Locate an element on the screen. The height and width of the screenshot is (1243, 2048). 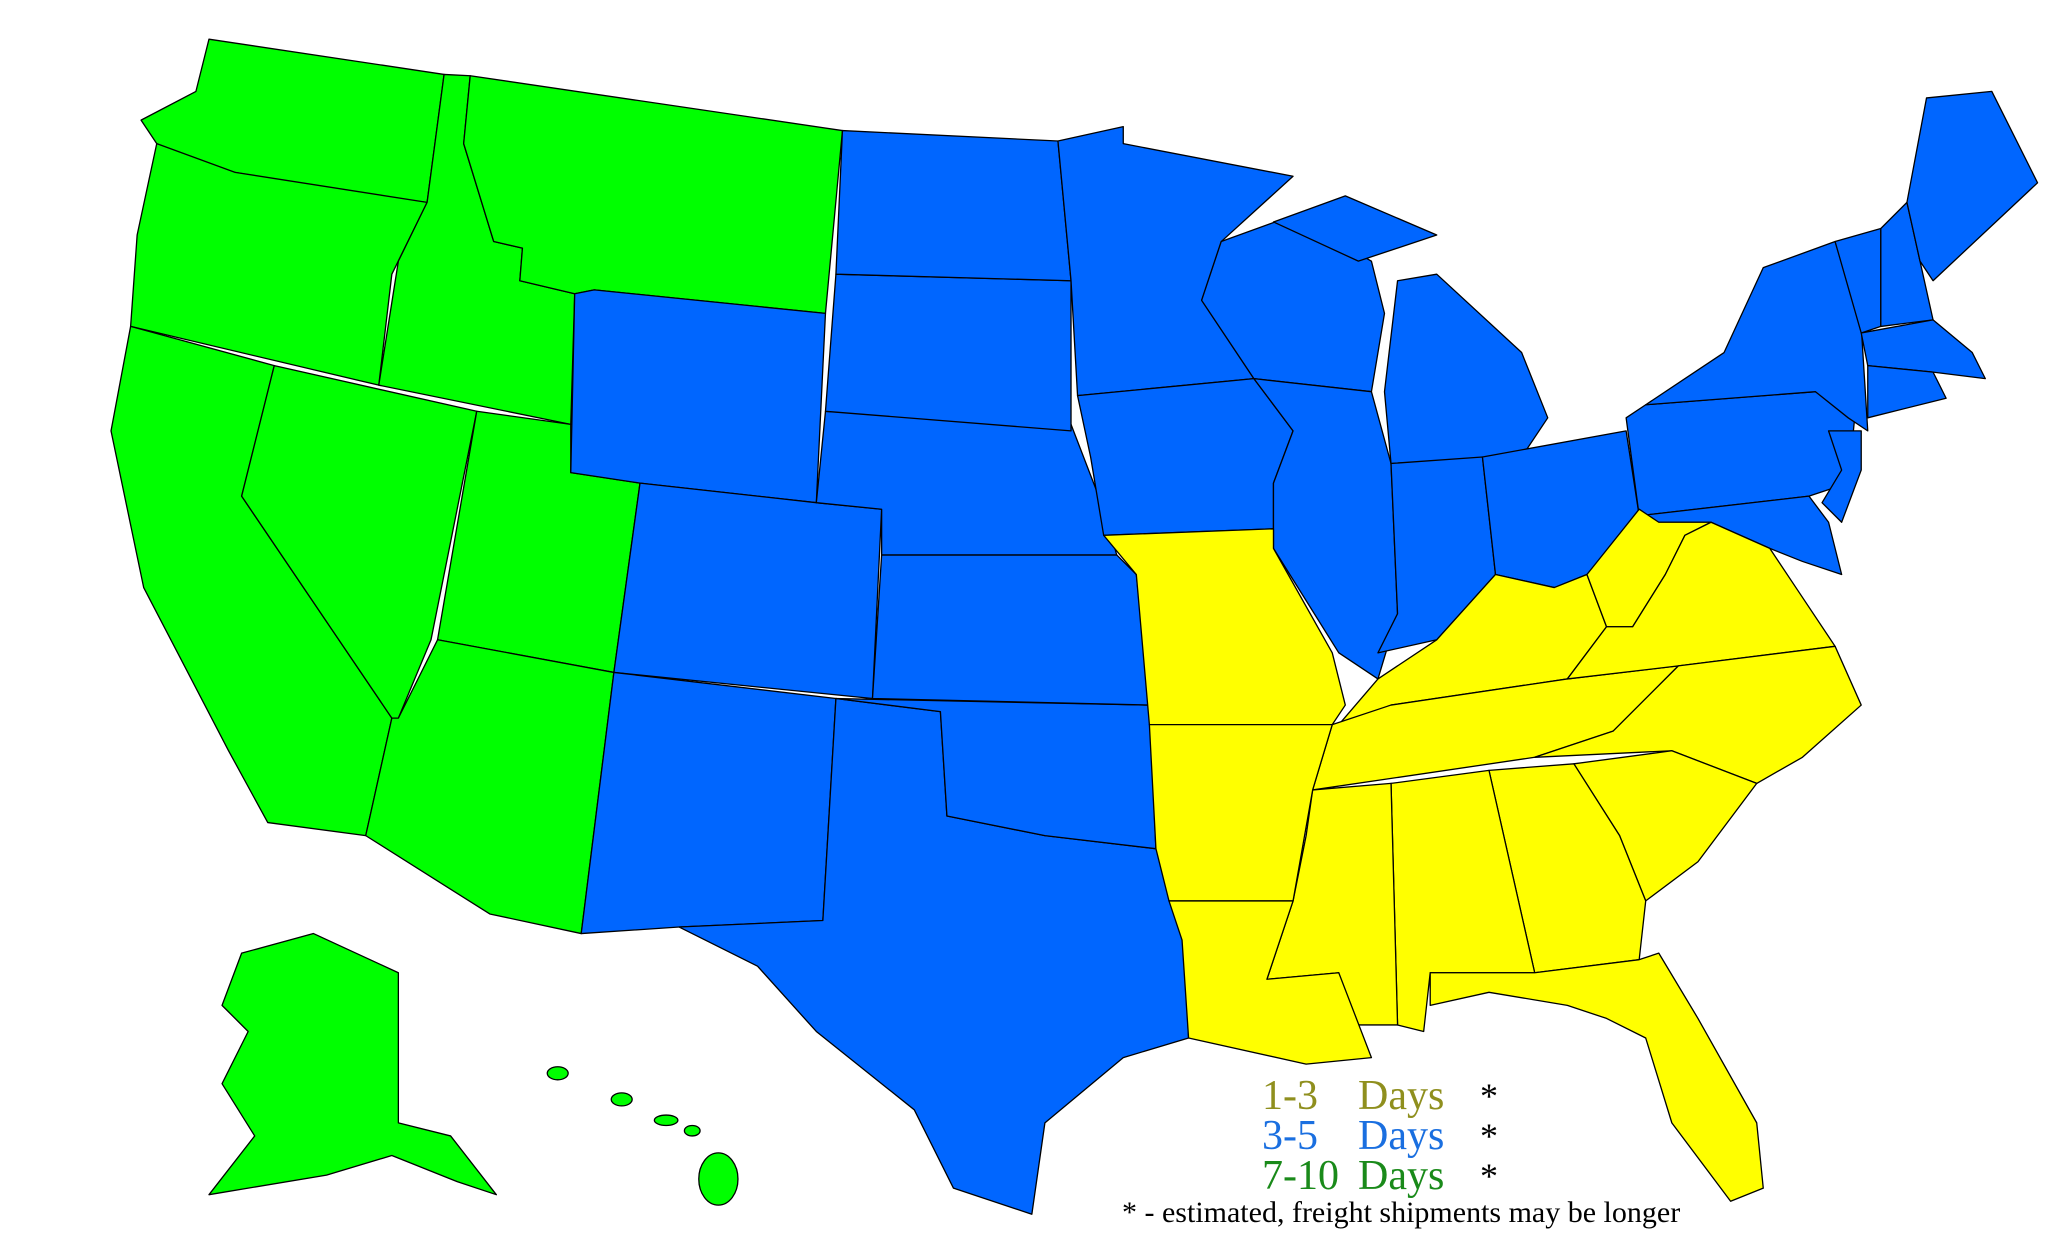
state-montana is located at coordinates (653, 195).